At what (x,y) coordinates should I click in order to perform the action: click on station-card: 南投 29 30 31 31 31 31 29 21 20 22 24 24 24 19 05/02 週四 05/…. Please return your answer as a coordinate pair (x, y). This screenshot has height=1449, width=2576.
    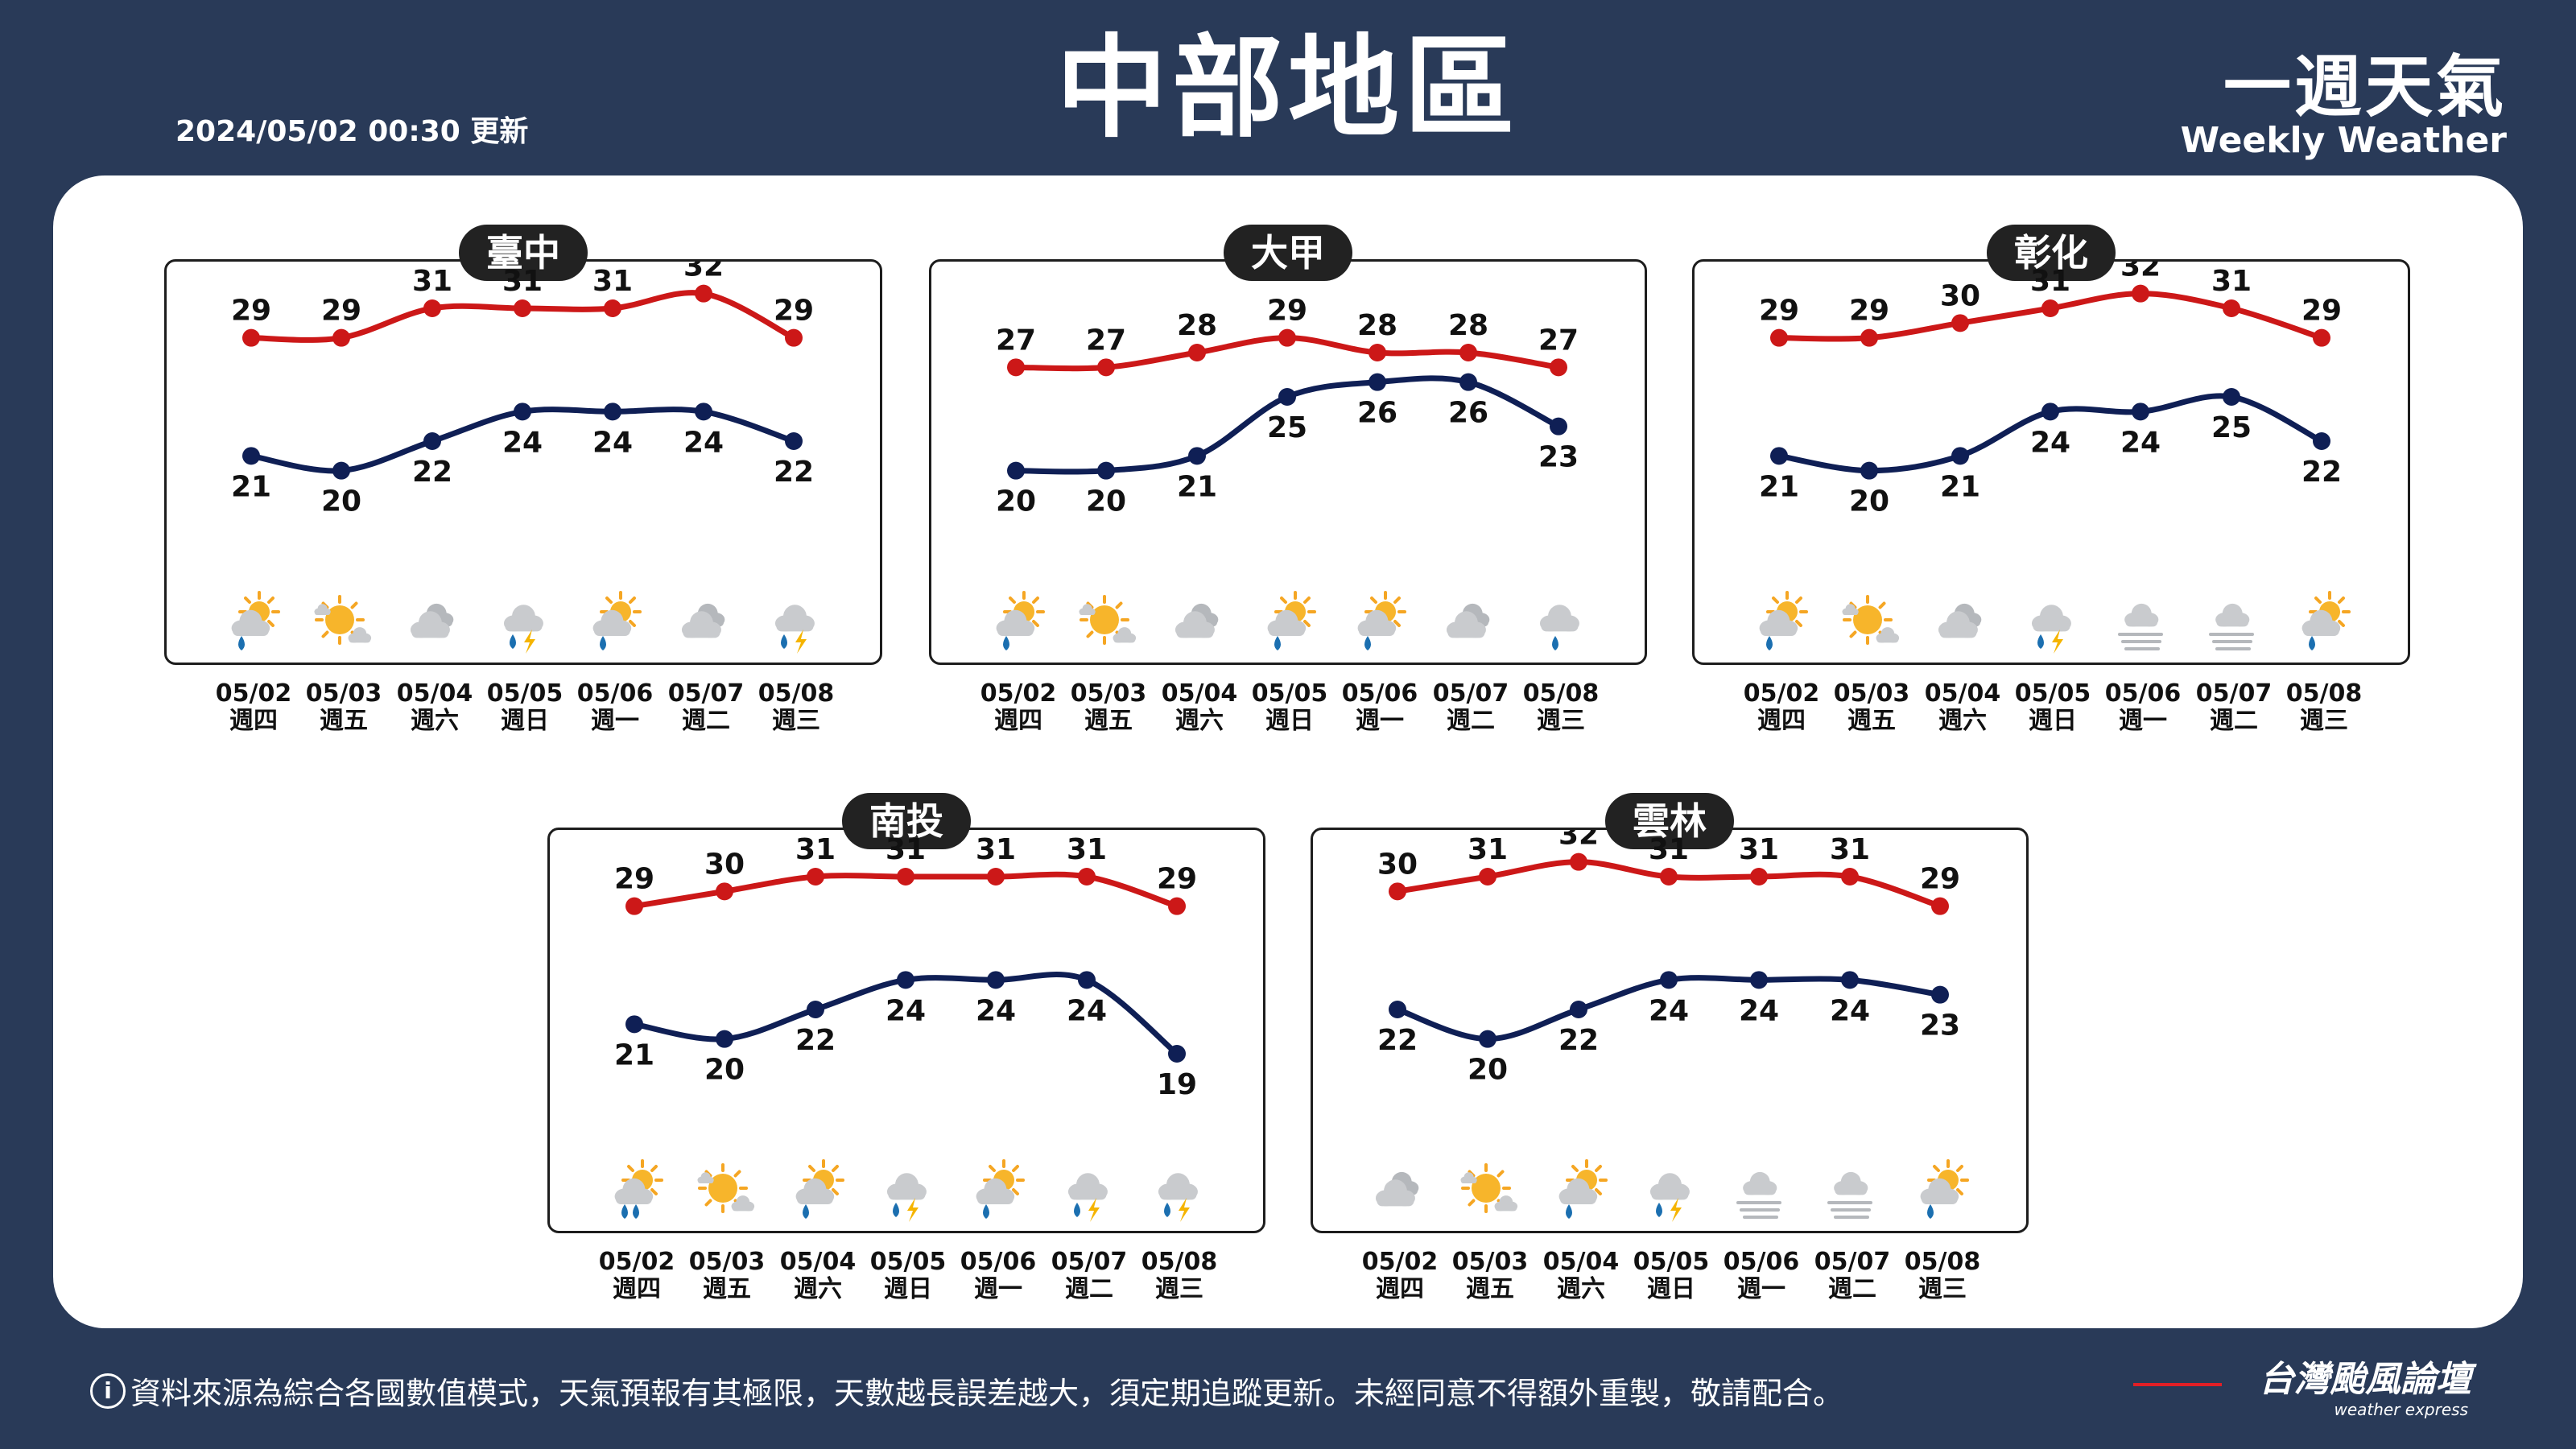
    Looking at the image, I should click on (906, 1048).